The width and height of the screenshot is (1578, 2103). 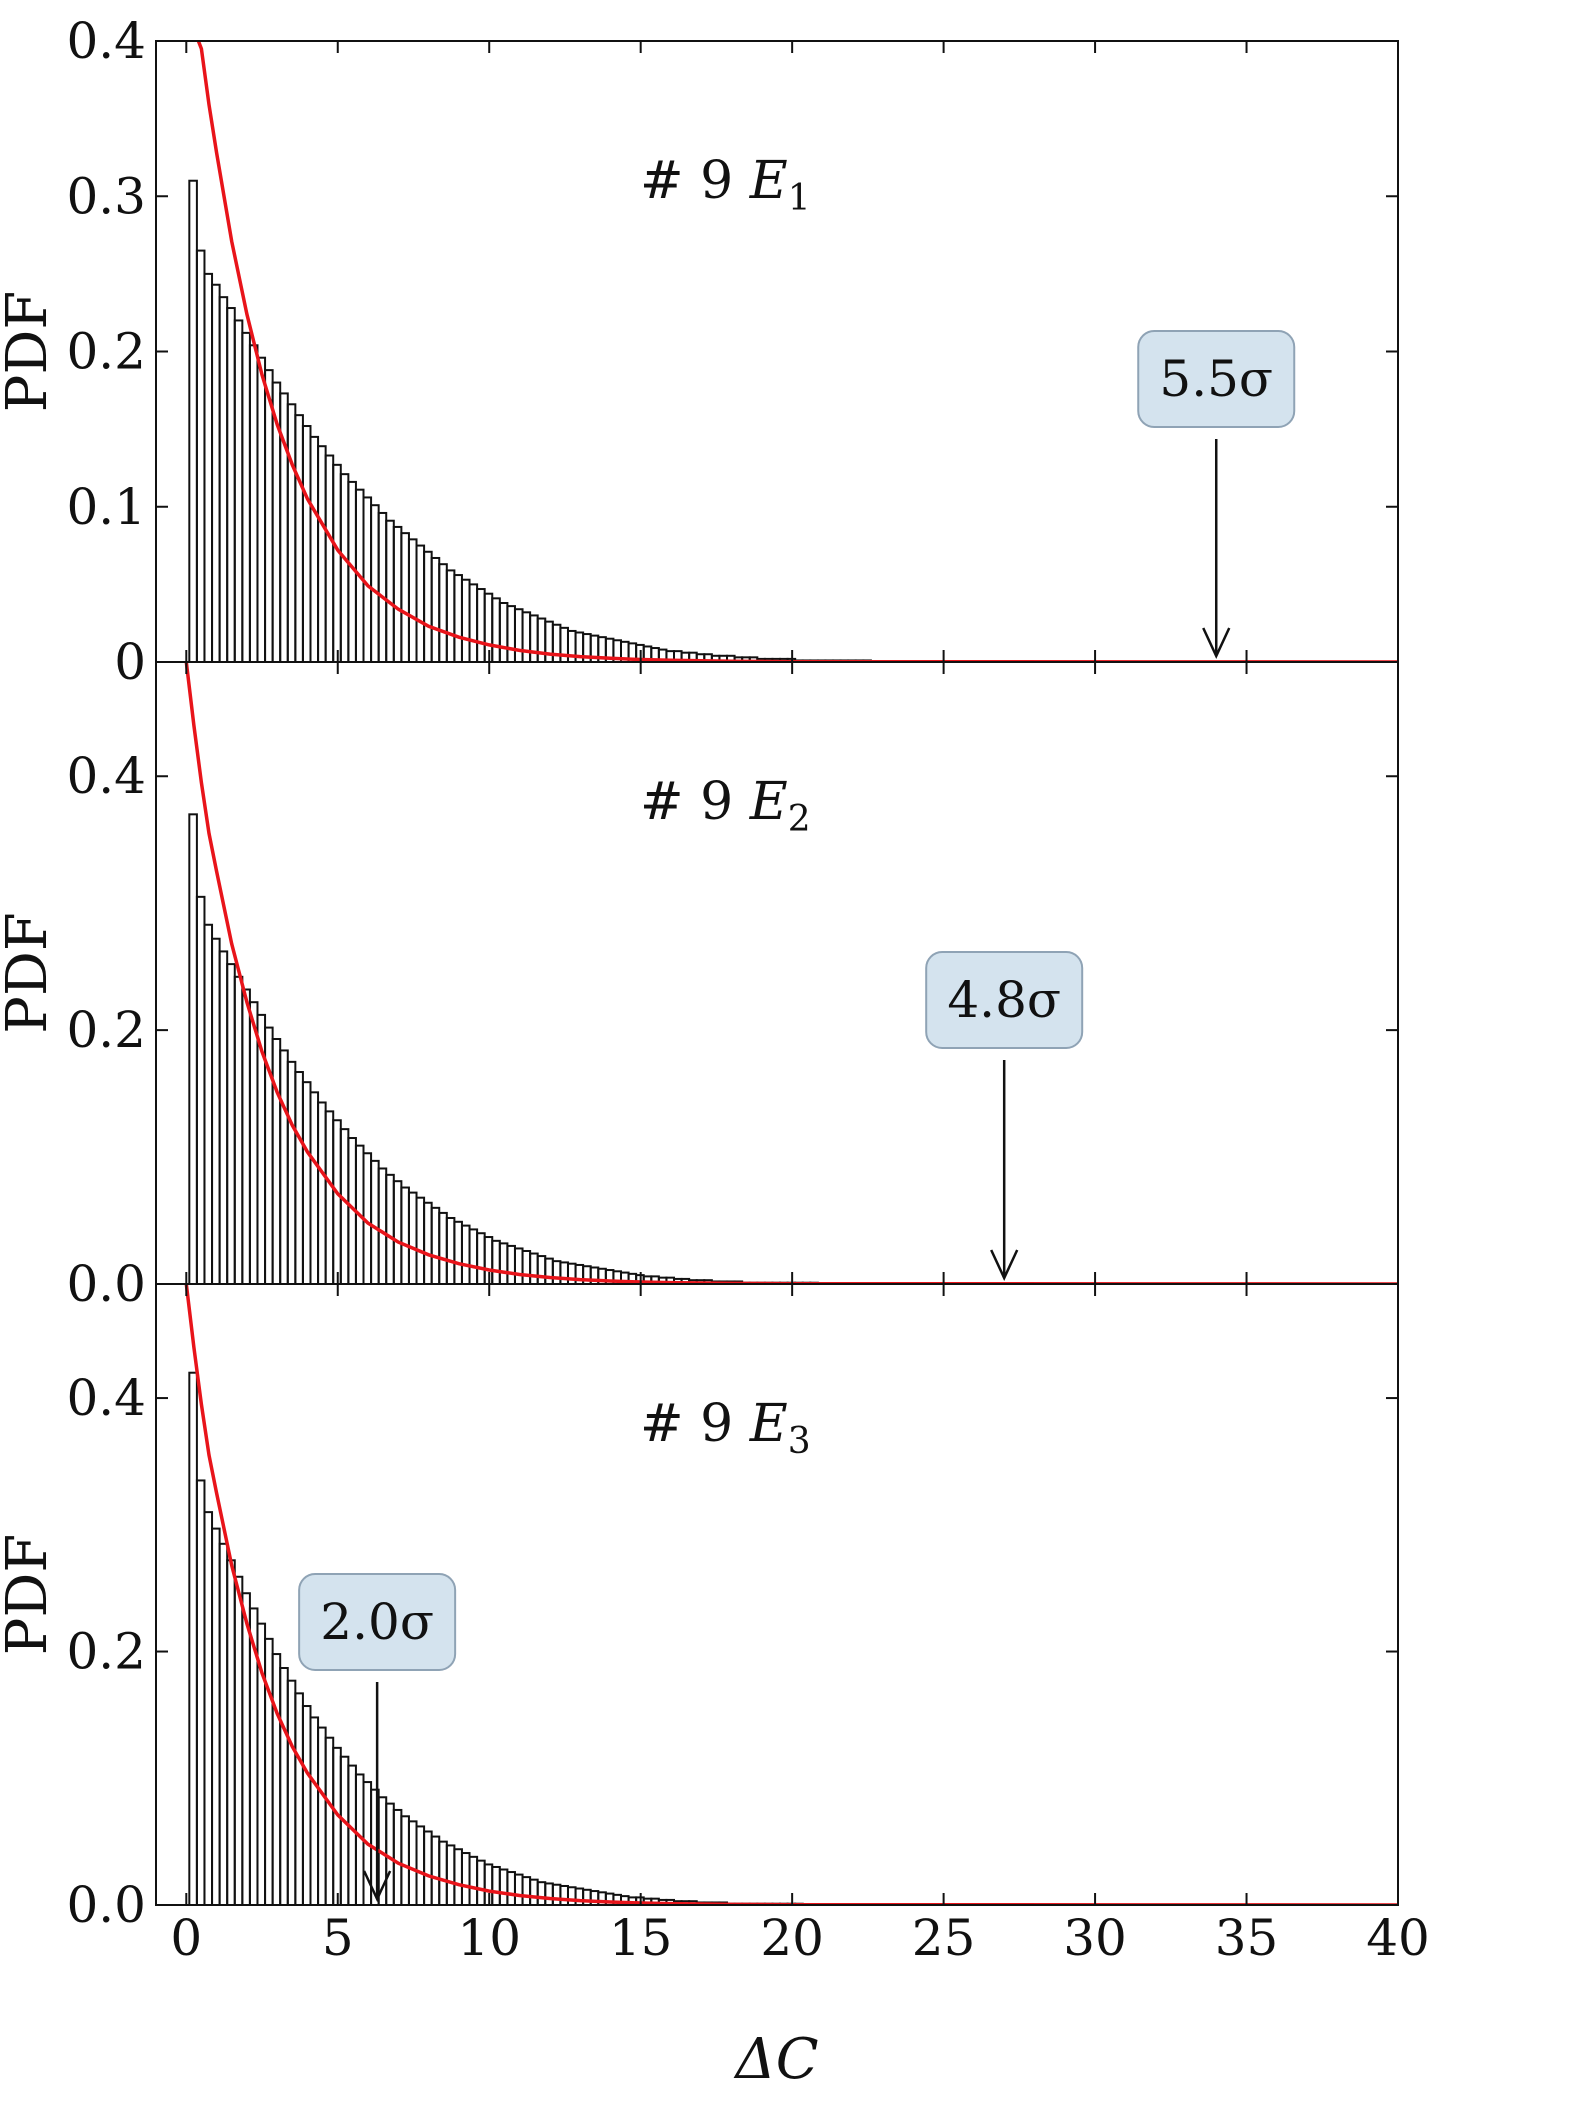 I want to click on y-tick-label: 0.1, so click(x=106, y=507).